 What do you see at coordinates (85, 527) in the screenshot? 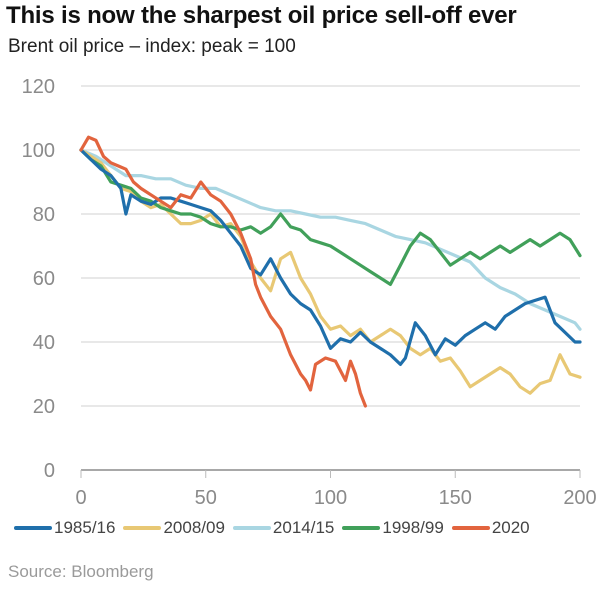
I see `legend-label: 1985/16` at bounding box center [85, 527].